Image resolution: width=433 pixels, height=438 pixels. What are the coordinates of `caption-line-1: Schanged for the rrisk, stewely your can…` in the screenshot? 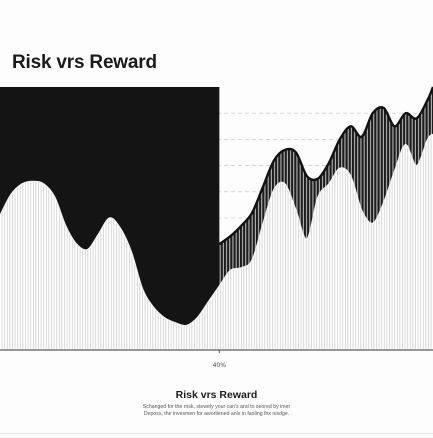 It's located at (216, 407).